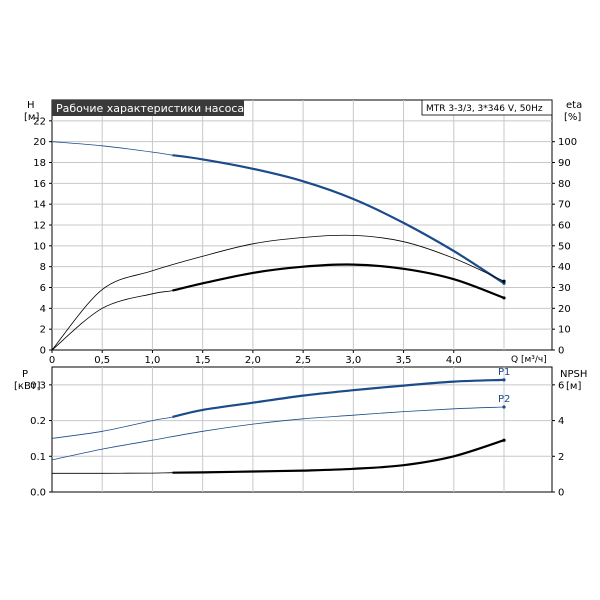 Image resolution: width=600 pixels, height=600 pixels. Describe the element at coordinates (561, 385) in the screenshot. I see `y-right-tick-label: 6` at that location.